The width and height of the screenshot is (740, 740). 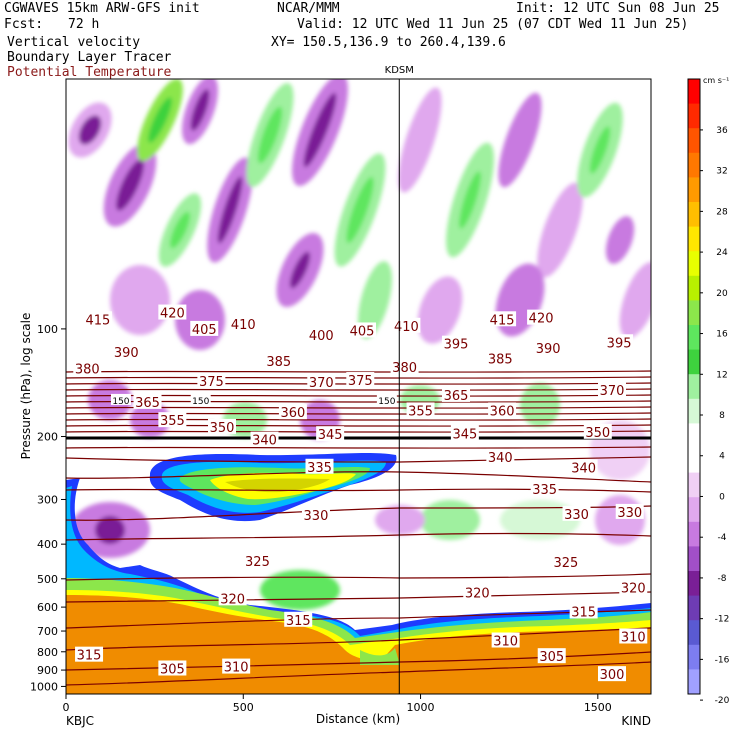 What do you see at coordinates (358, 719) in the screenshot?
I see `x-axis-label: Distance (km)` at bounding box center [358, 719].